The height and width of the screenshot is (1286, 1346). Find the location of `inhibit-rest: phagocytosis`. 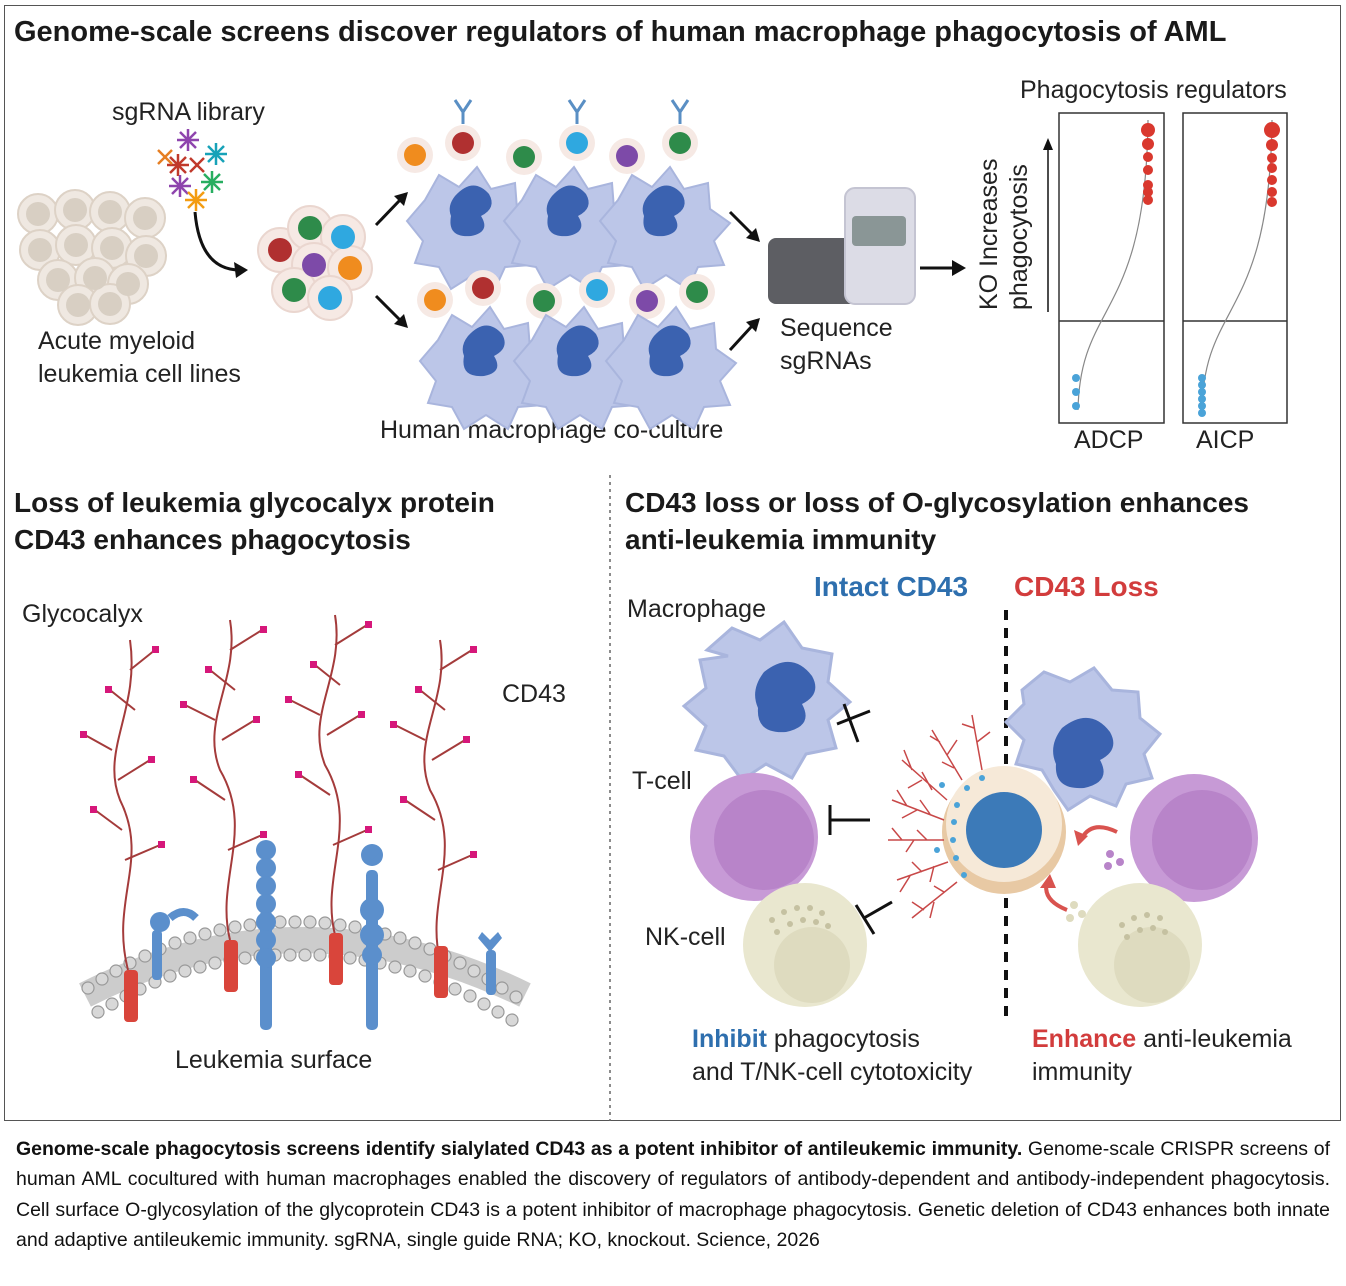

inhibit-rest: phagocytosis is located at coordinates (843, 1039).